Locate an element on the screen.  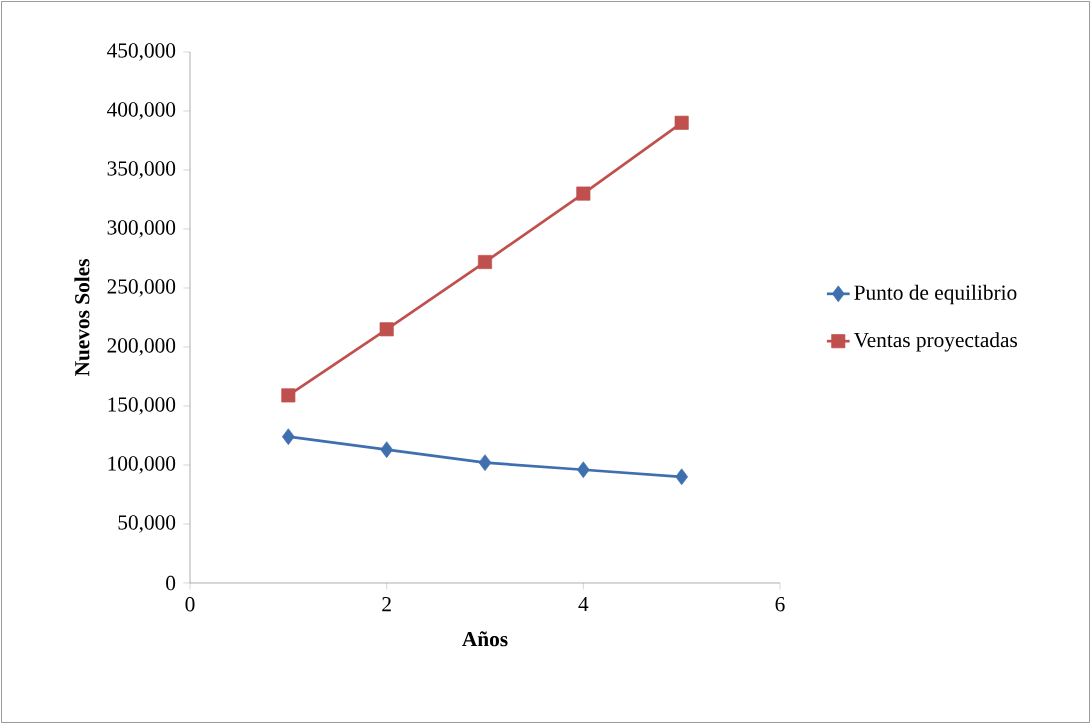
x-tick-label: 0 is located at coordinates (190, 604).